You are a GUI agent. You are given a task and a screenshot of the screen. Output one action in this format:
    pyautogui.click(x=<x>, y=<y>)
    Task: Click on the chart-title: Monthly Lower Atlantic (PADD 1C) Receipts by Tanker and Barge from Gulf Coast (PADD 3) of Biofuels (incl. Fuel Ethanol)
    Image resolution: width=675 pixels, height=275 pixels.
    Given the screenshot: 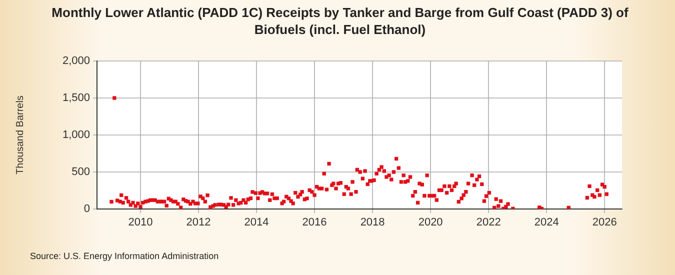 What is the action you would take?
    pyautogui.click(x=340, y=21)
    